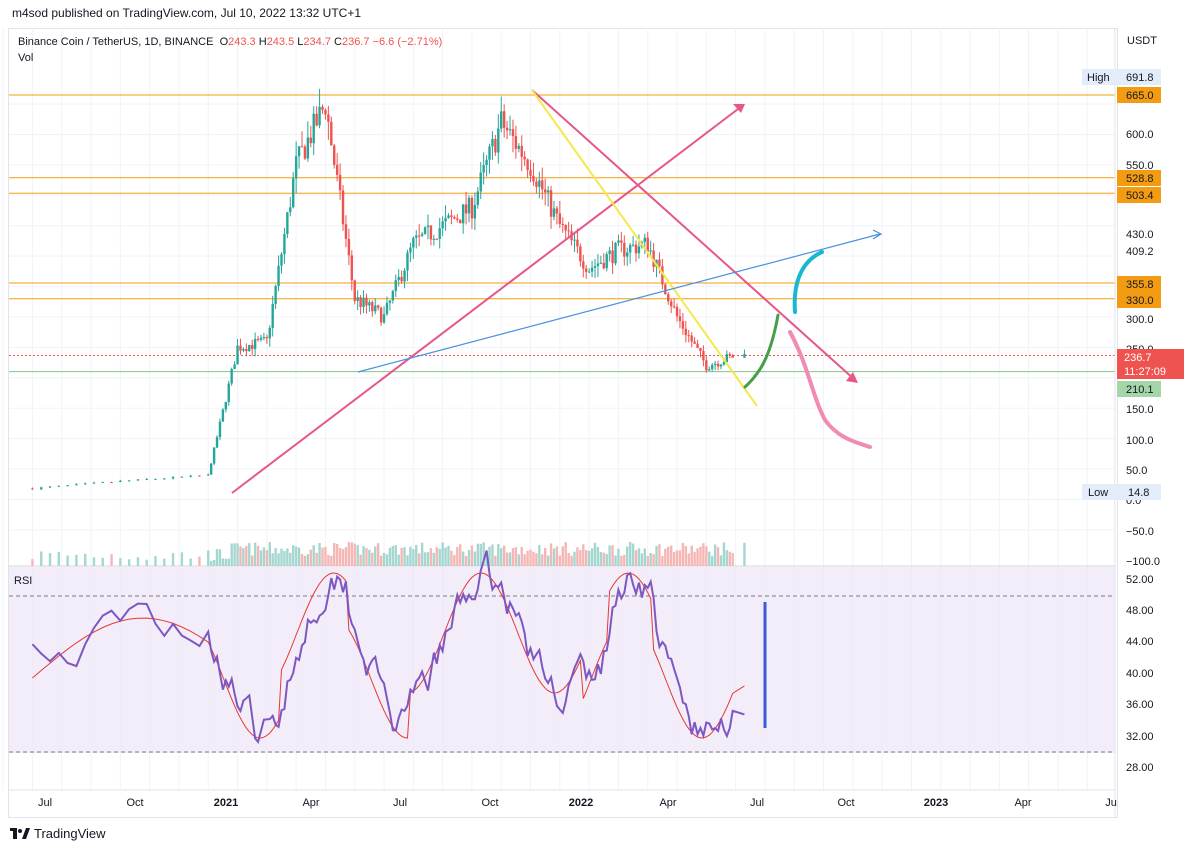 This screenshot has width=1194, height=853. Describe the element at coordinates (1140, 705) in the screenshot. I see `rsi-tick-label: 36.00` at that location.